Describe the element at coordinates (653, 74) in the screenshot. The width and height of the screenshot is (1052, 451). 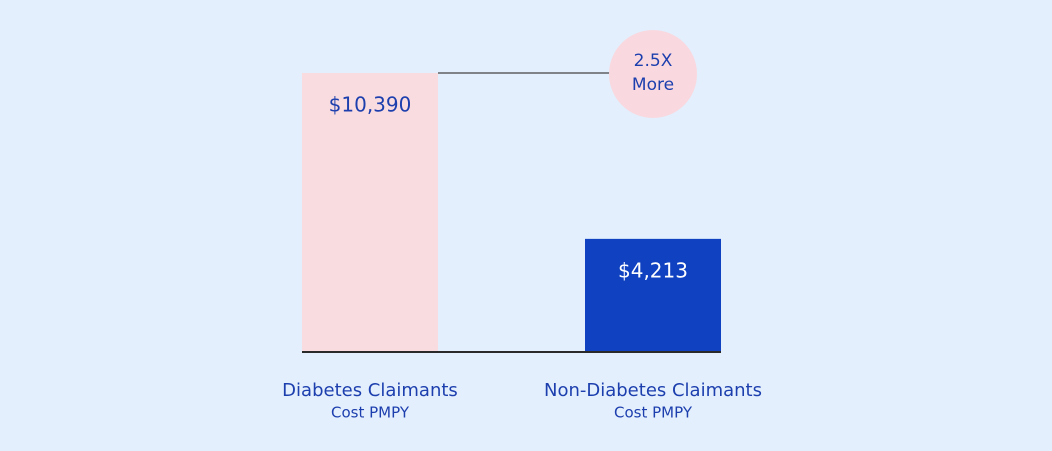
I see `annotation-badge` at that location.